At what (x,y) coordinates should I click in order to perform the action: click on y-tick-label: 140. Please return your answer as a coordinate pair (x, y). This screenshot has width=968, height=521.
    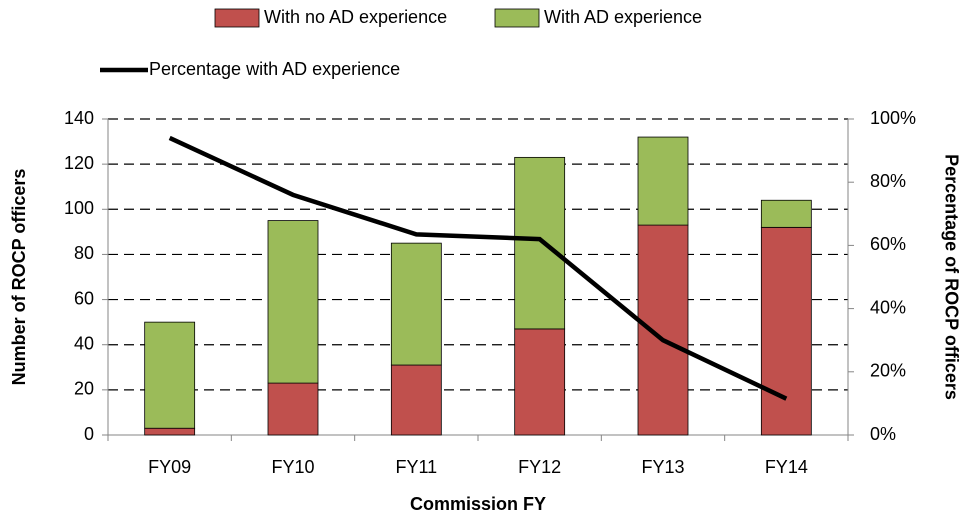
    Looking at the image, I should click on (79, 118).